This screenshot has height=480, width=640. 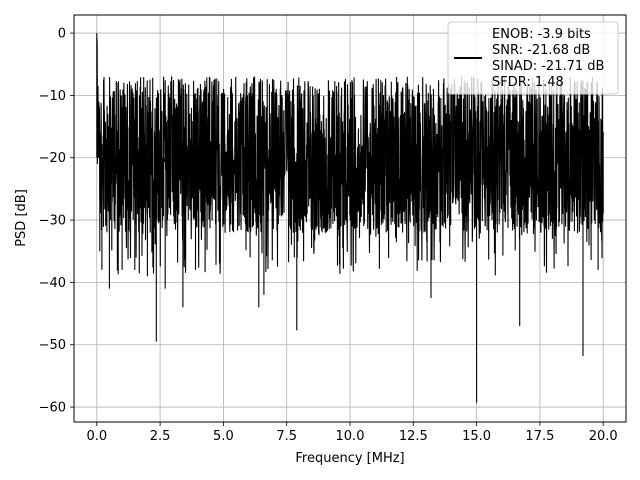 I want to click on y-axis-ticks: 0 −10 −20 −30 −40 −50 −60, so click(x=56, y=221).